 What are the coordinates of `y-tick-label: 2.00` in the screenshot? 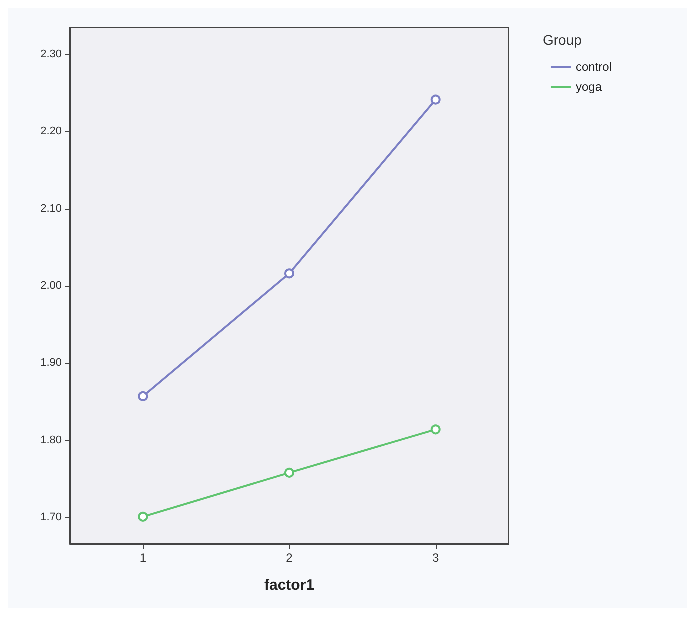 It's located at (51, 286).